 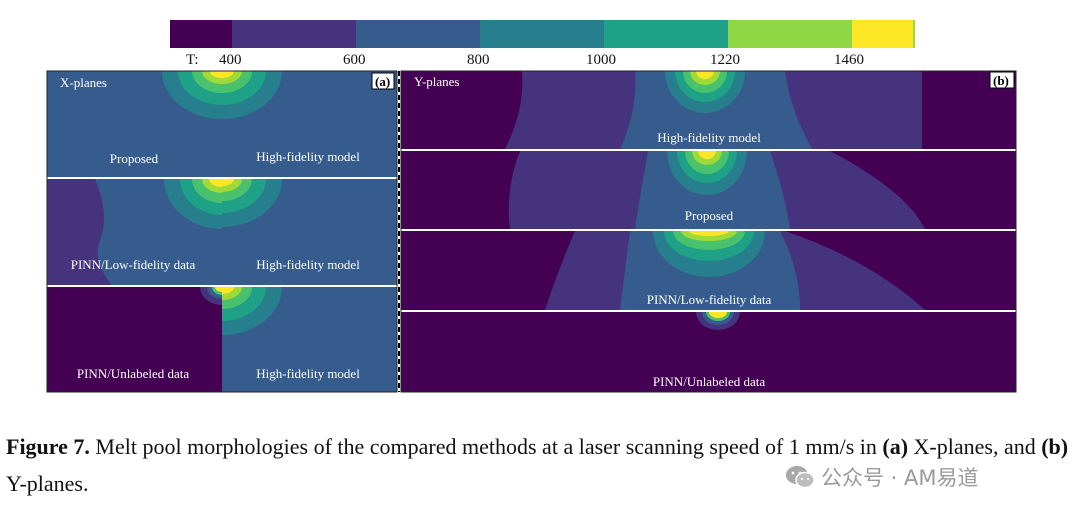 I want to click on caption-ref-b: (b), so click(x=1055, y=446).